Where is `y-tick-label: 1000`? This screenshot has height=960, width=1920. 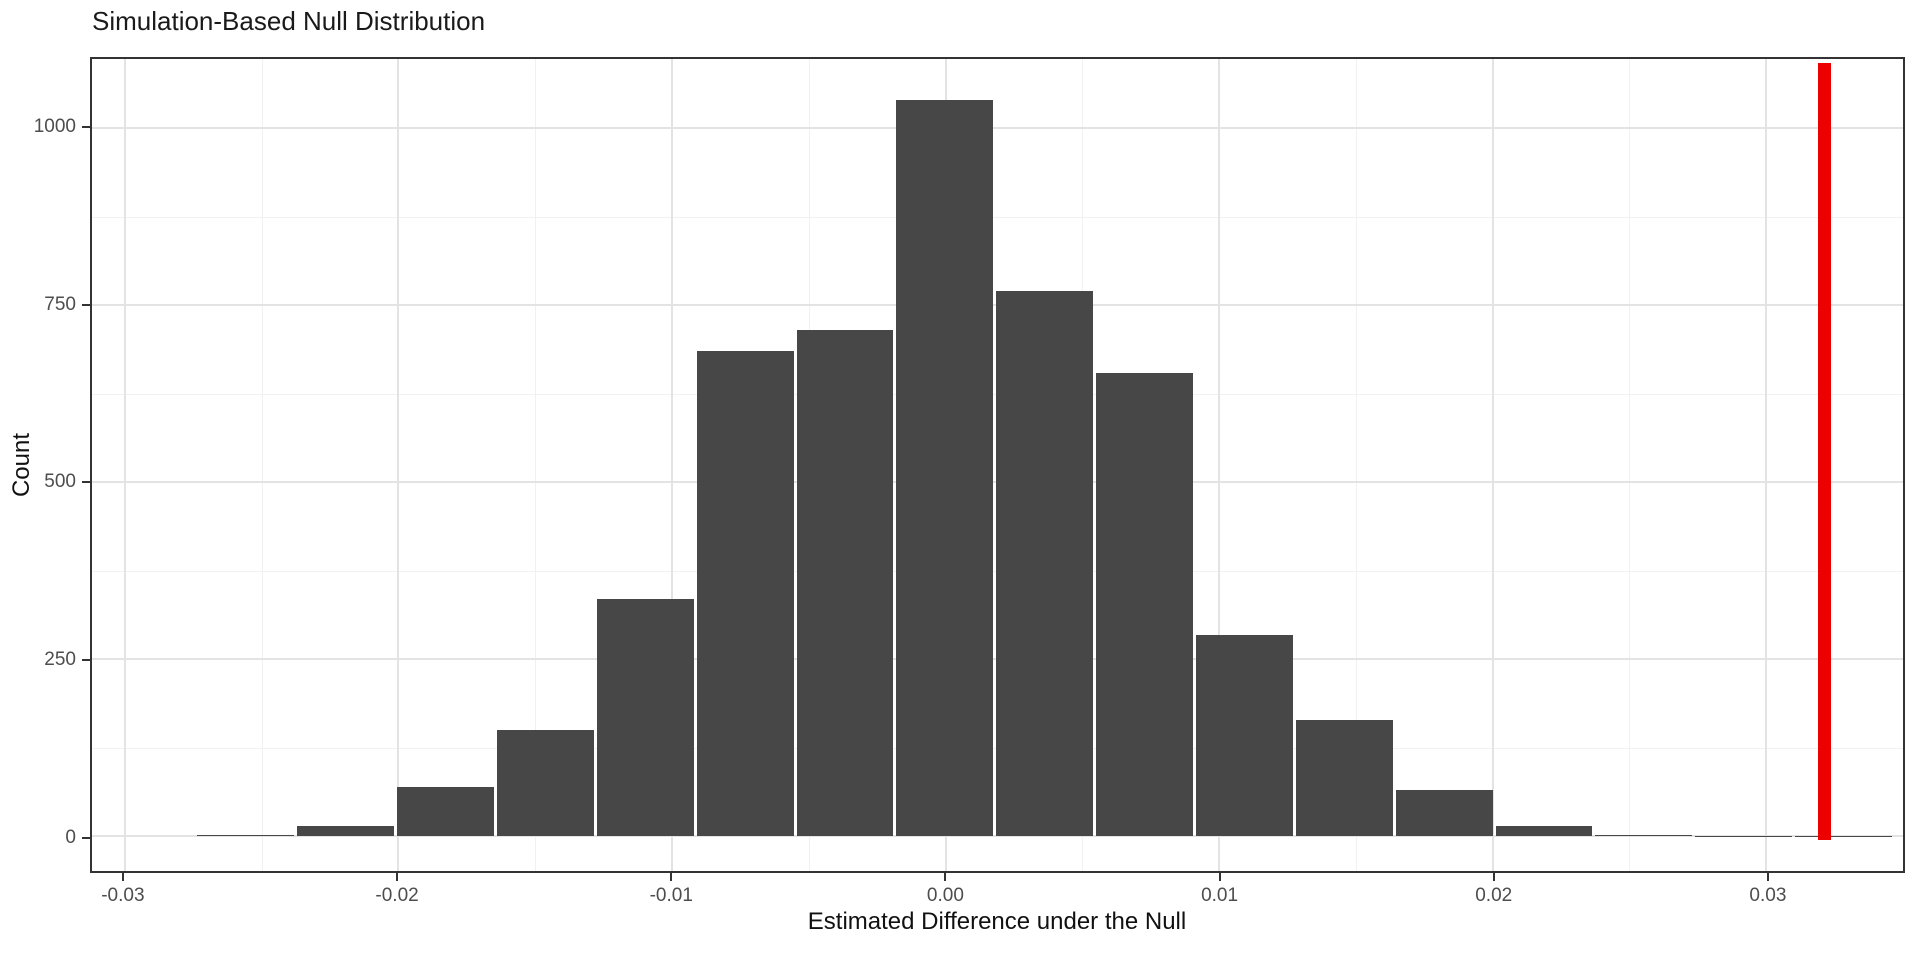 y-tick-label: 1000 is located at coordinates (54, 126).